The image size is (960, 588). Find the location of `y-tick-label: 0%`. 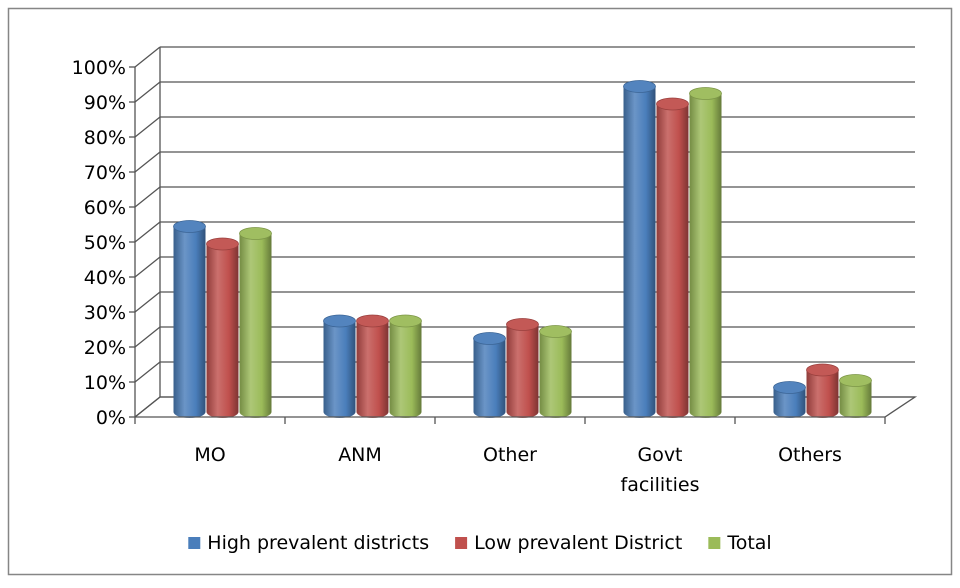

y-tick-label: 0% is located at coordinates (111, 418).